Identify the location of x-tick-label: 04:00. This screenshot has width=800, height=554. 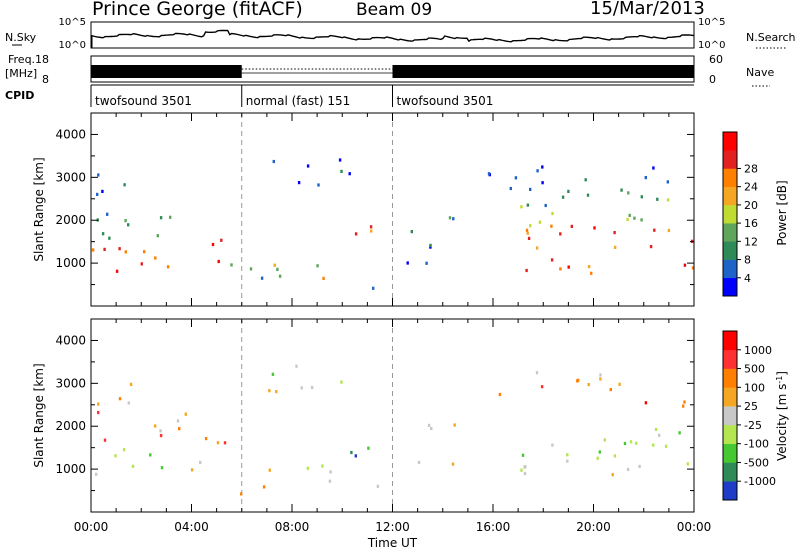
(191, 527).